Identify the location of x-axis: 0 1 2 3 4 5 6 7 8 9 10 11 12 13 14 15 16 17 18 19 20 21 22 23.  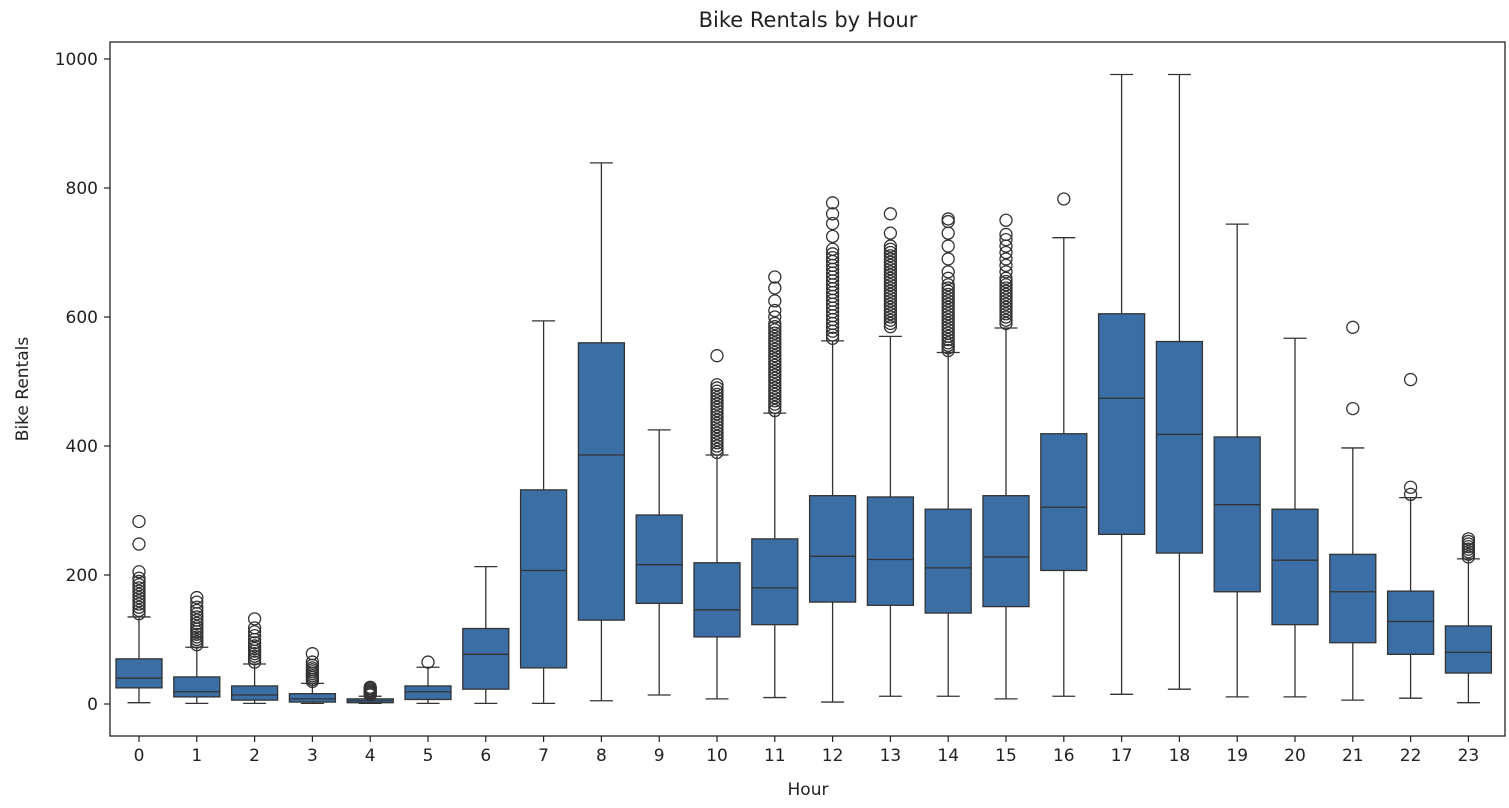
(807, 751).